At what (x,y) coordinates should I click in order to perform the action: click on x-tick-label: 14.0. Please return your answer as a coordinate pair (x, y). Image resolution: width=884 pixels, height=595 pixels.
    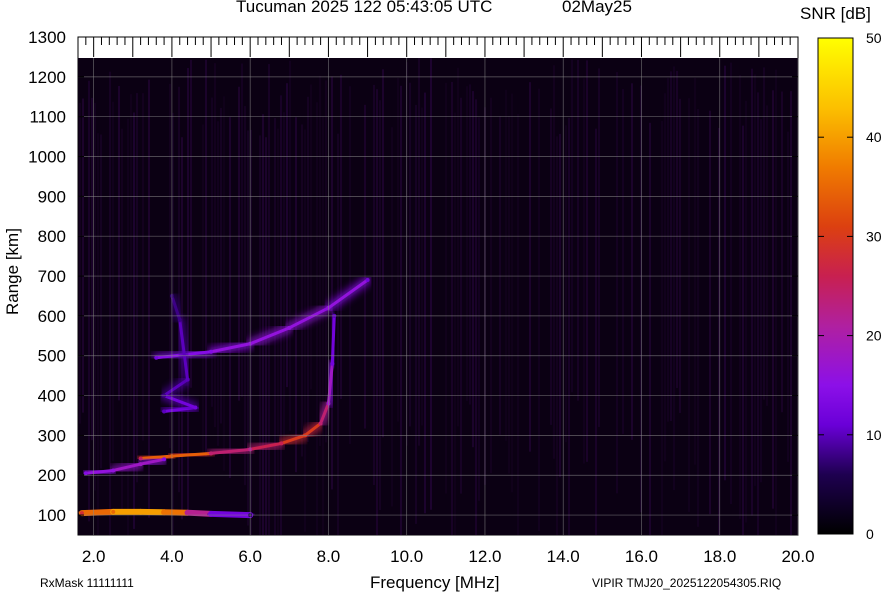
    Looking at the image, I should click on (563, 556).